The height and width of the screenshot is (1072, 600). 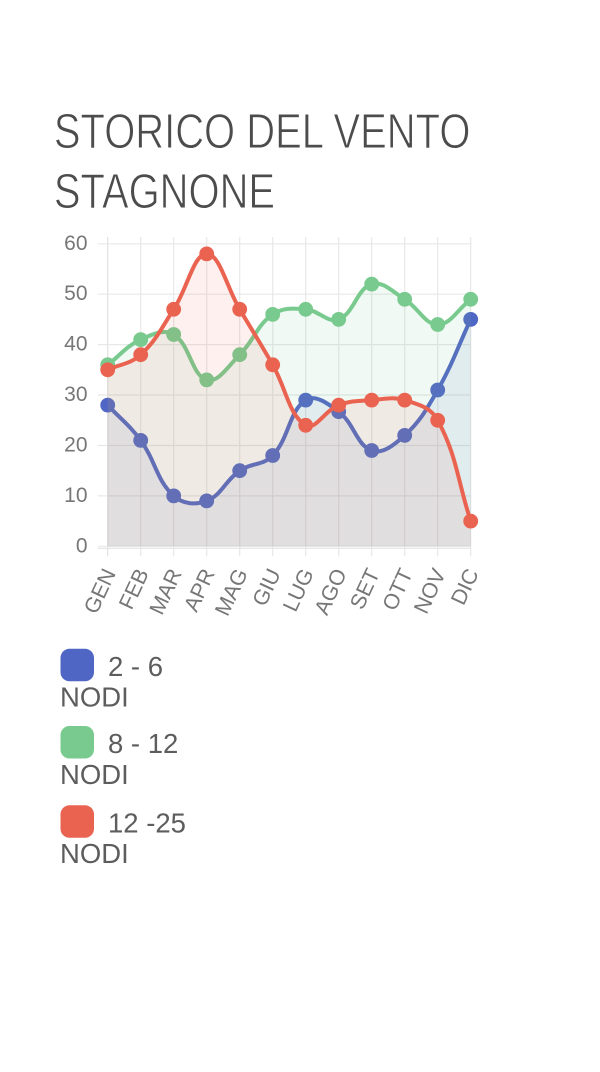 I want to click on svg-text: 30, so click(x=75, y=394).